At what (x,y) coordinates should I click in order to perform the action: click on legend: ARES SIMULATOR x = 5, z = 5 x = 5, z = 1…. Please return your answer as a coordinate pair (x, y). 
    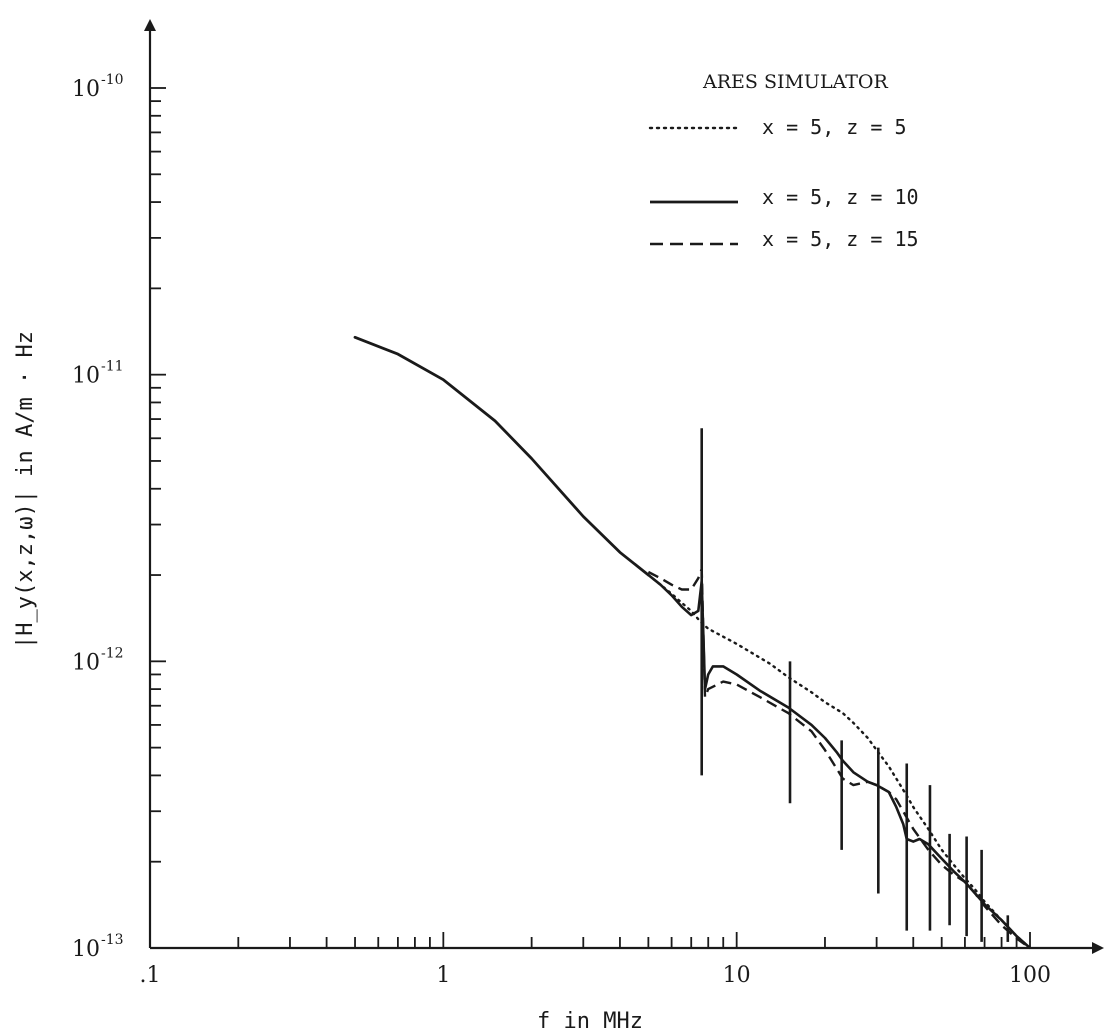
    Looking at the image, I should click on (783, 161).